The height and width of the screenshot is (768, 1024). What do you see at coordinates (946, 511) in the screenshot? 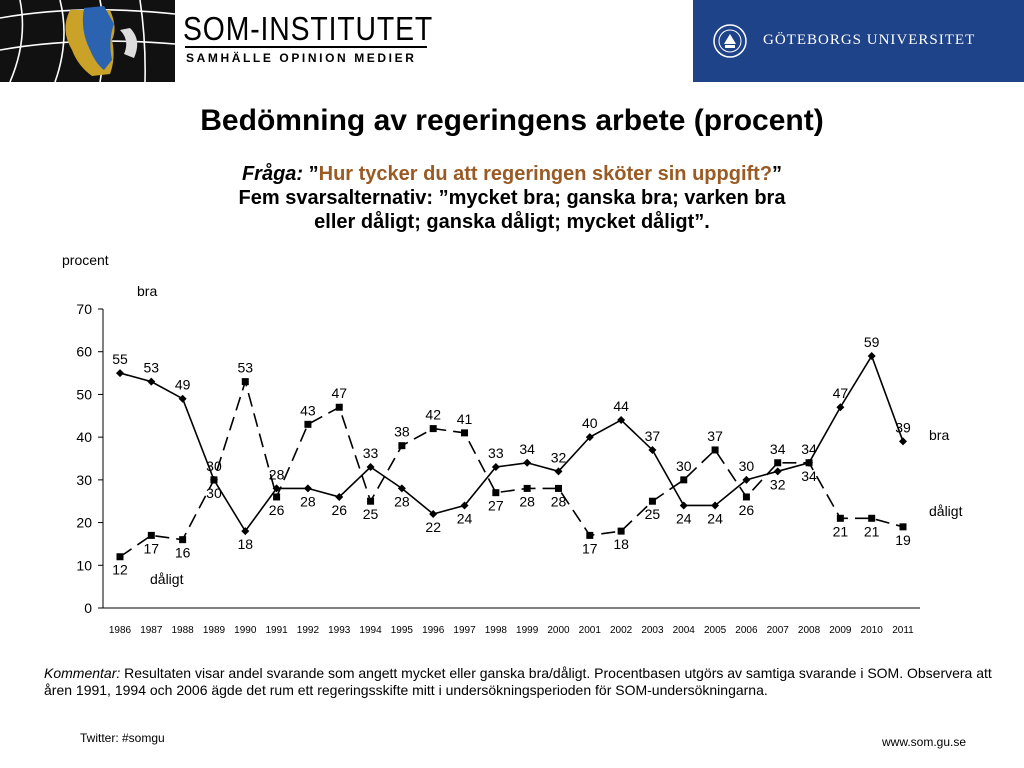
I see `series-end-label-daligt: dåligt` at bounding box center [946, 511].